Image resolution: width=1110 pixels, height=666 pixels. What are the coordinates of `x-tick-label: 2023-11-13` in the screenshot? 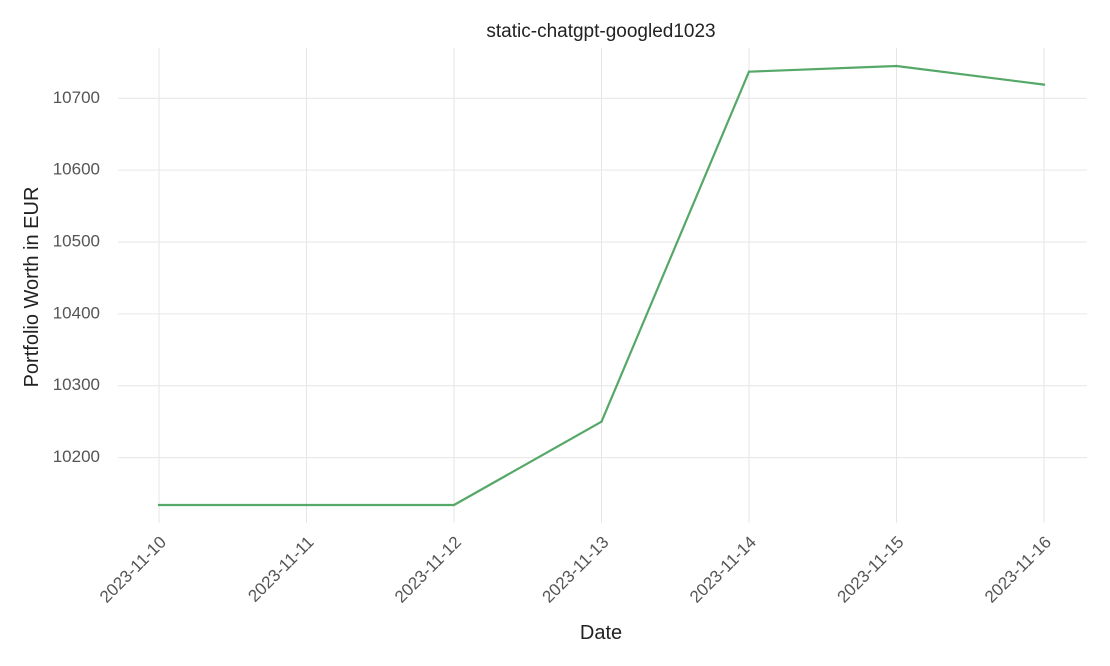 It's located at (575, 570).